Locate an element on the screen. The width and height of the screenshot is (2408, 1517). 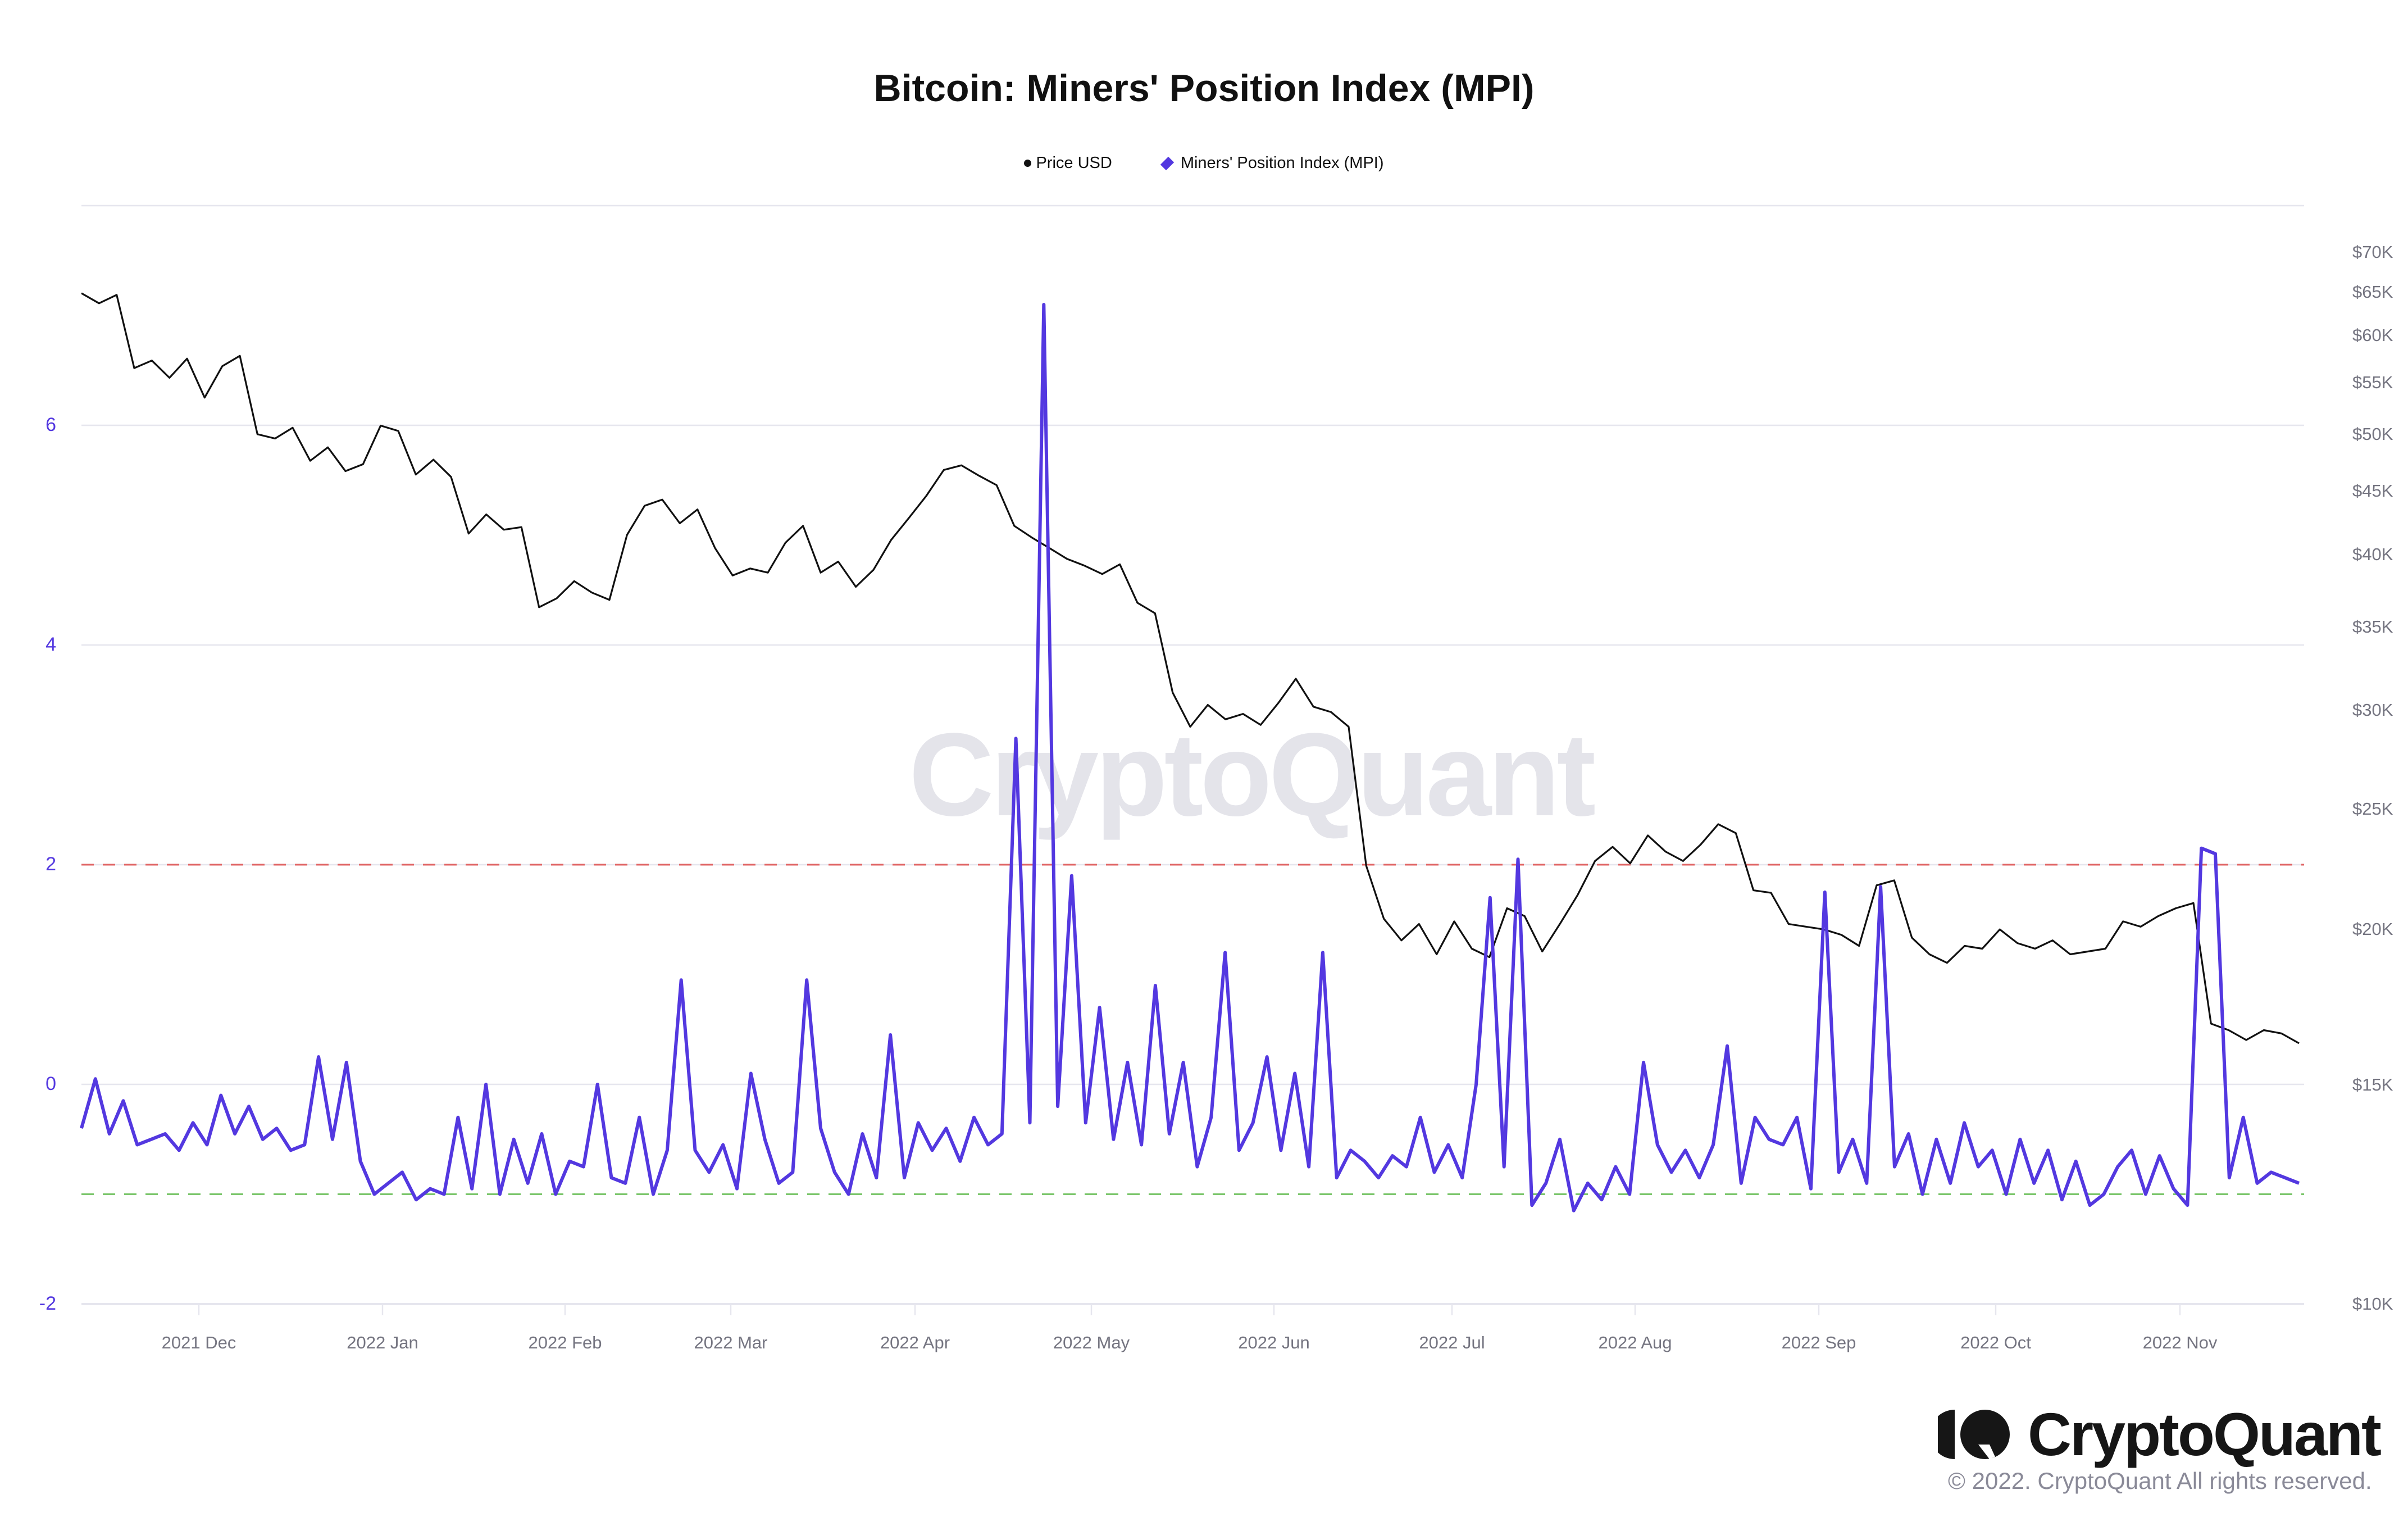
circle-marker-icon is located at coordinates (1028, 163).